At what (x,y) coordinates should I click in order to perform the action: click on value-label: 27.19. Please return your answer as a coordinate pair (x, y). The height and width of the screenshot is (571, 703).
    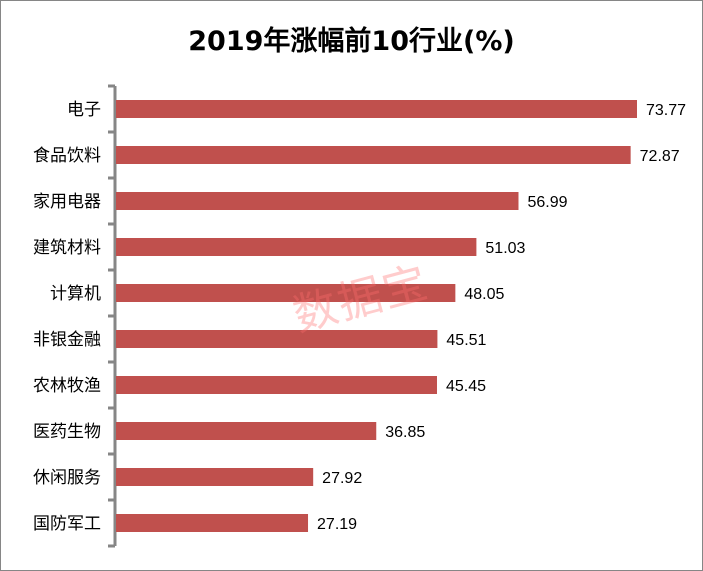
    Looking at the image, I should click on (337, 524).